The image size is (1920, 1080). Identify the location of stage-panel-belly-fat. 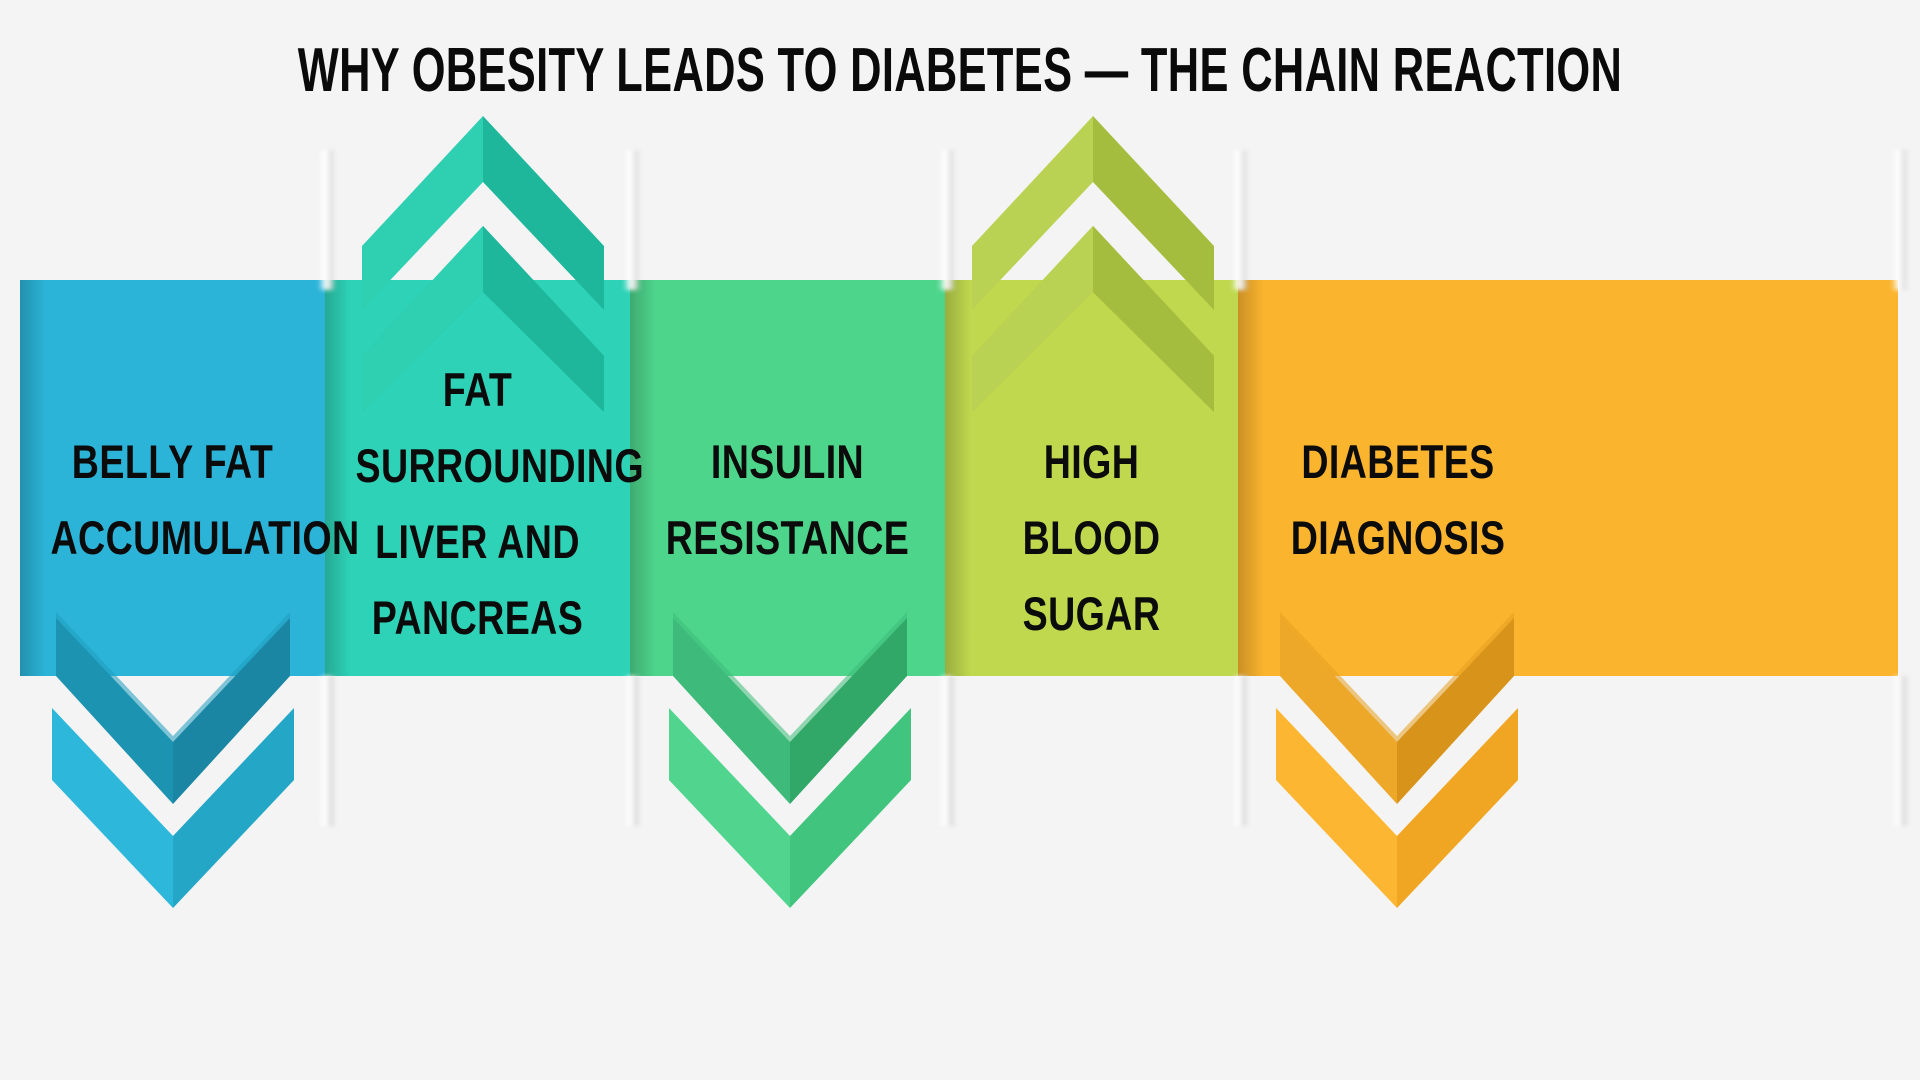
(172, 478).